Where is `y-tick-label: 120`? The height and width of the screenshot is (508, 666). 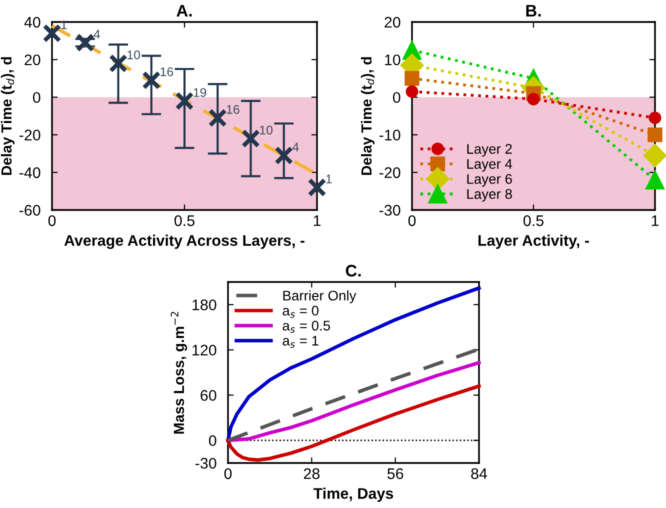
y-tick-label: 120 is located at coordinates (204, 350).